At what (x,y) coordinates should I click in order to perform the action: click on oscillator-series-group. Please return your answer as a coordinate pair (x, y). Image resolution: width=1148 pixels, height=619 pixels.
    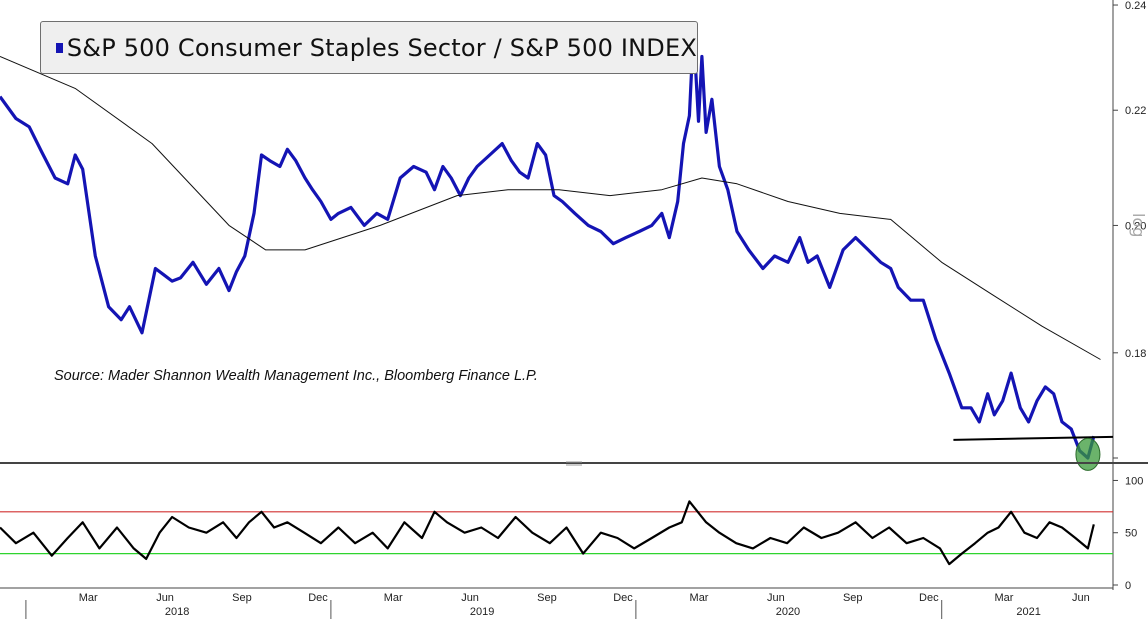
    Looking at the image, I should click on (547, 533).